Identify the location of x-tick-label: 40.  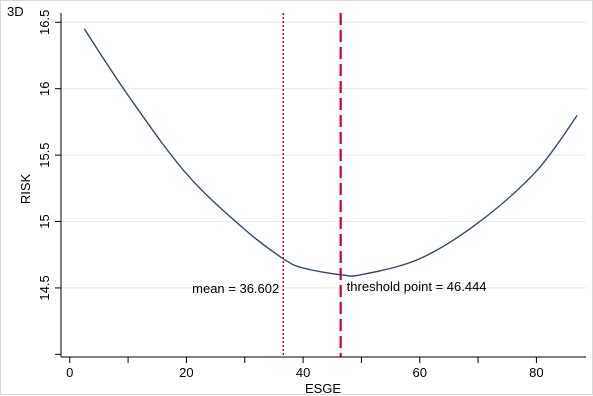
(303, 372).